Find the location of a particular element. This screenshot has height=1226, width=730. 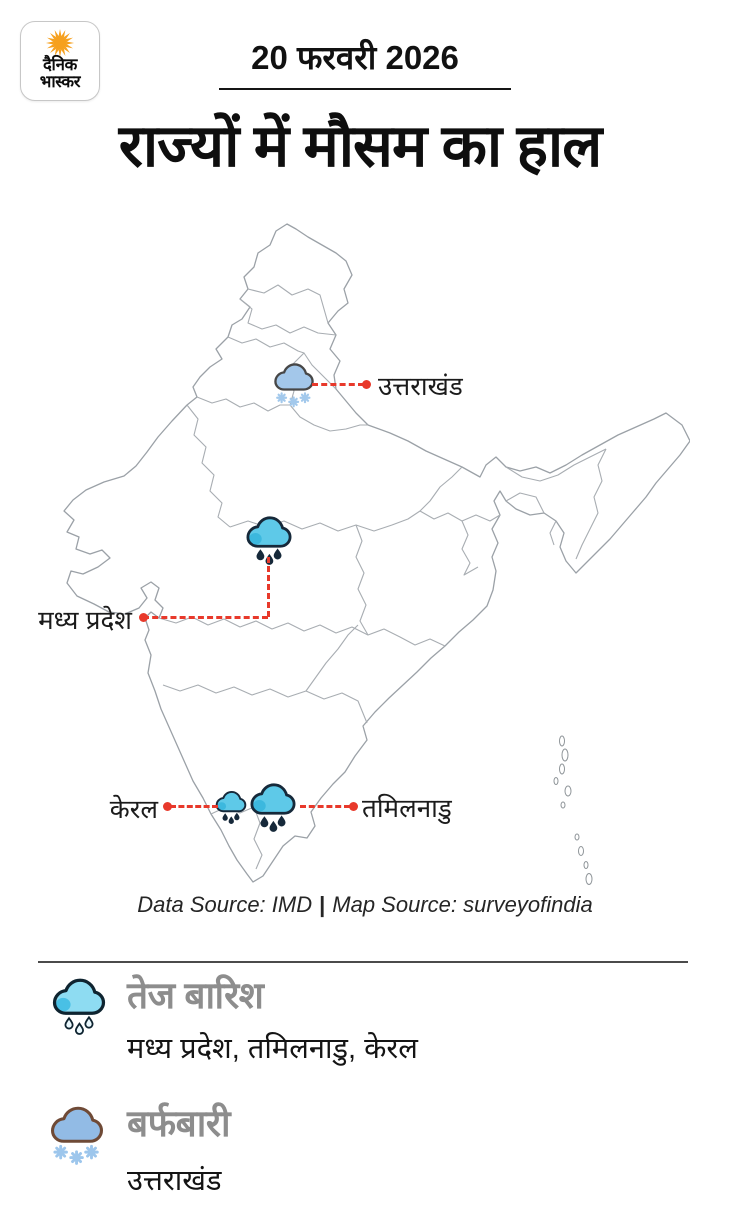

state-label-kerala: केरल is located at coordinates (133, 809).